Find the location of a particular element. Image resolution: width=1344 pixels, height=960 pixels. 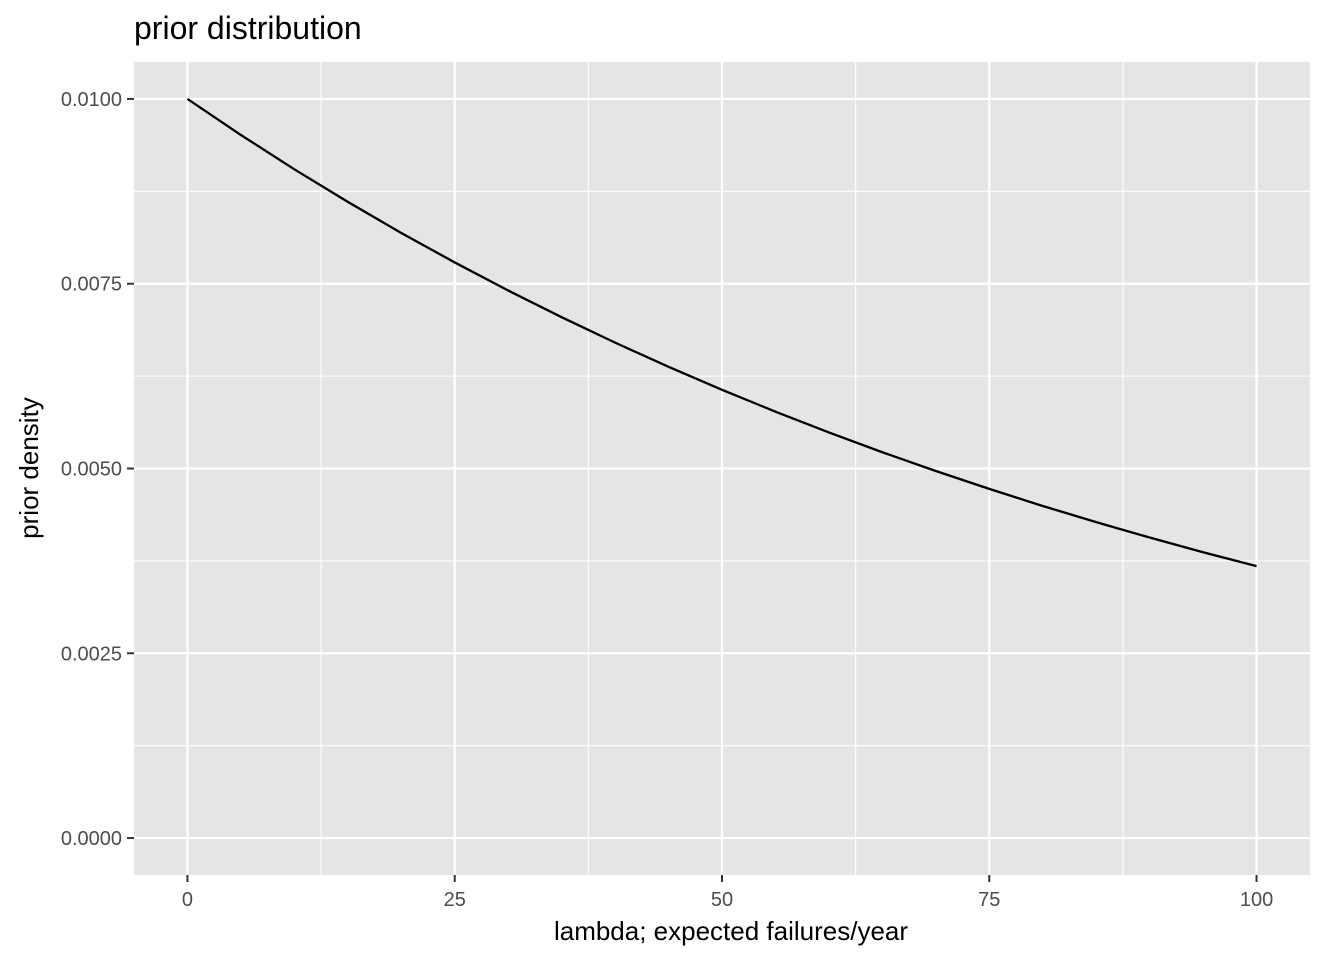

x-tick-label: 100 is located at coordinates (1256, 900).